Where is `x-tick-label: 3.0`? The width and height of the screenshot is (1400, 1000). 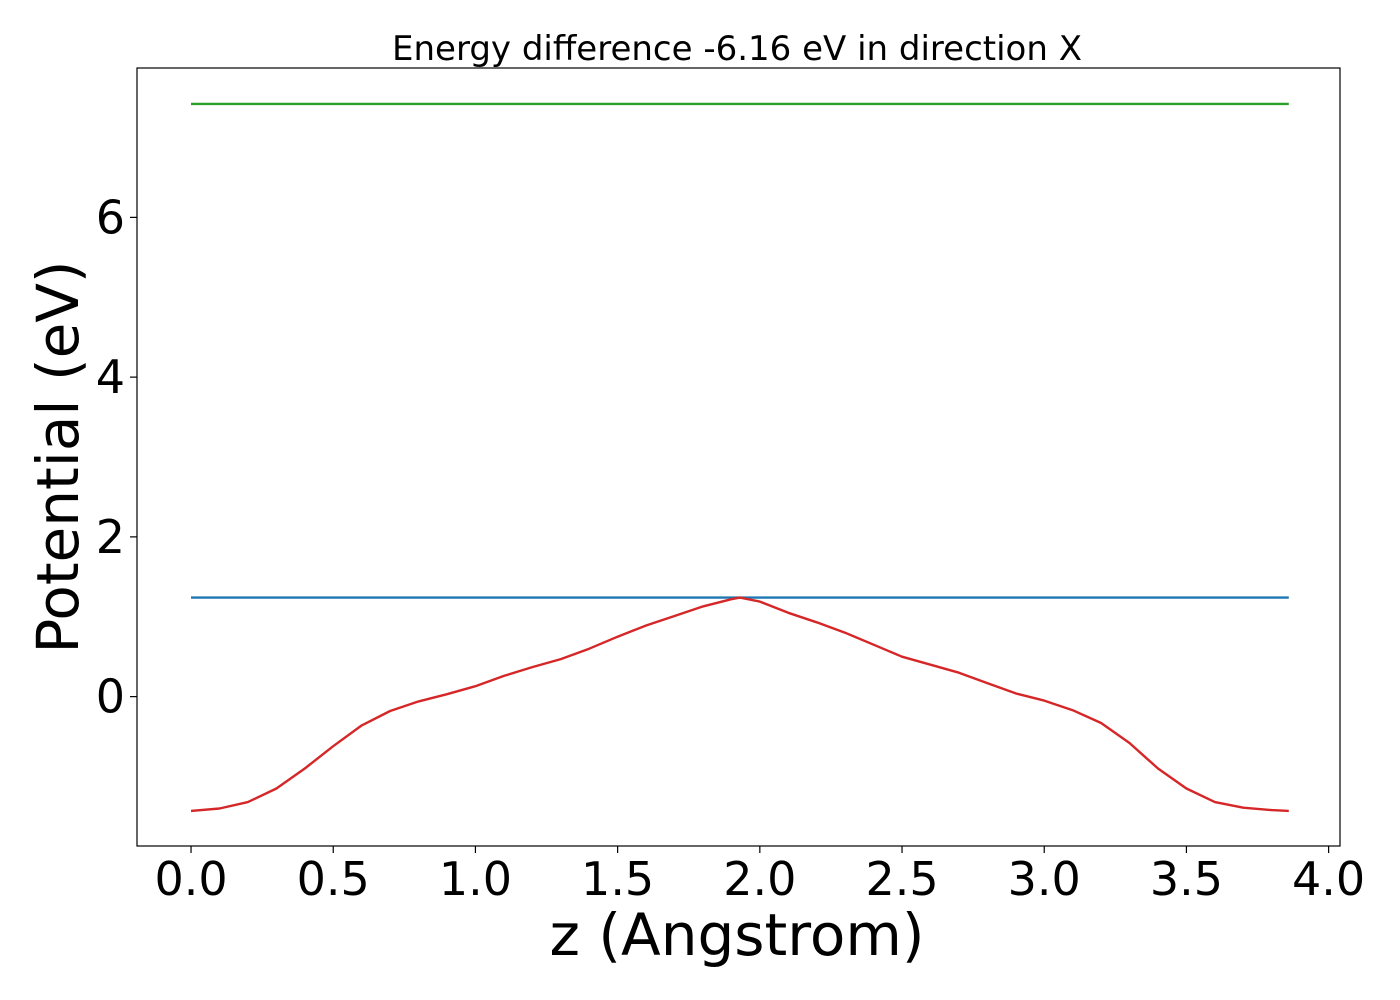 x-tick-label: 3.0 is located at coordinates (1044, 879).